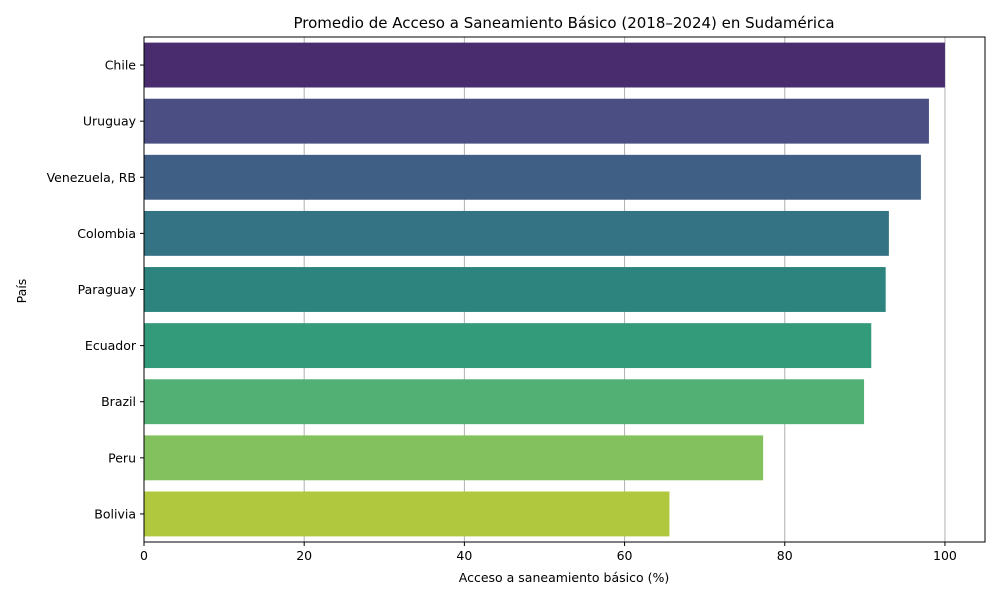 The width and height of the screenshot is (1000, 600). What do you see at coordinates (118, 401) in the screenshot?
I see `y-tick-label: Brazil` at bounding box center [118, 401].